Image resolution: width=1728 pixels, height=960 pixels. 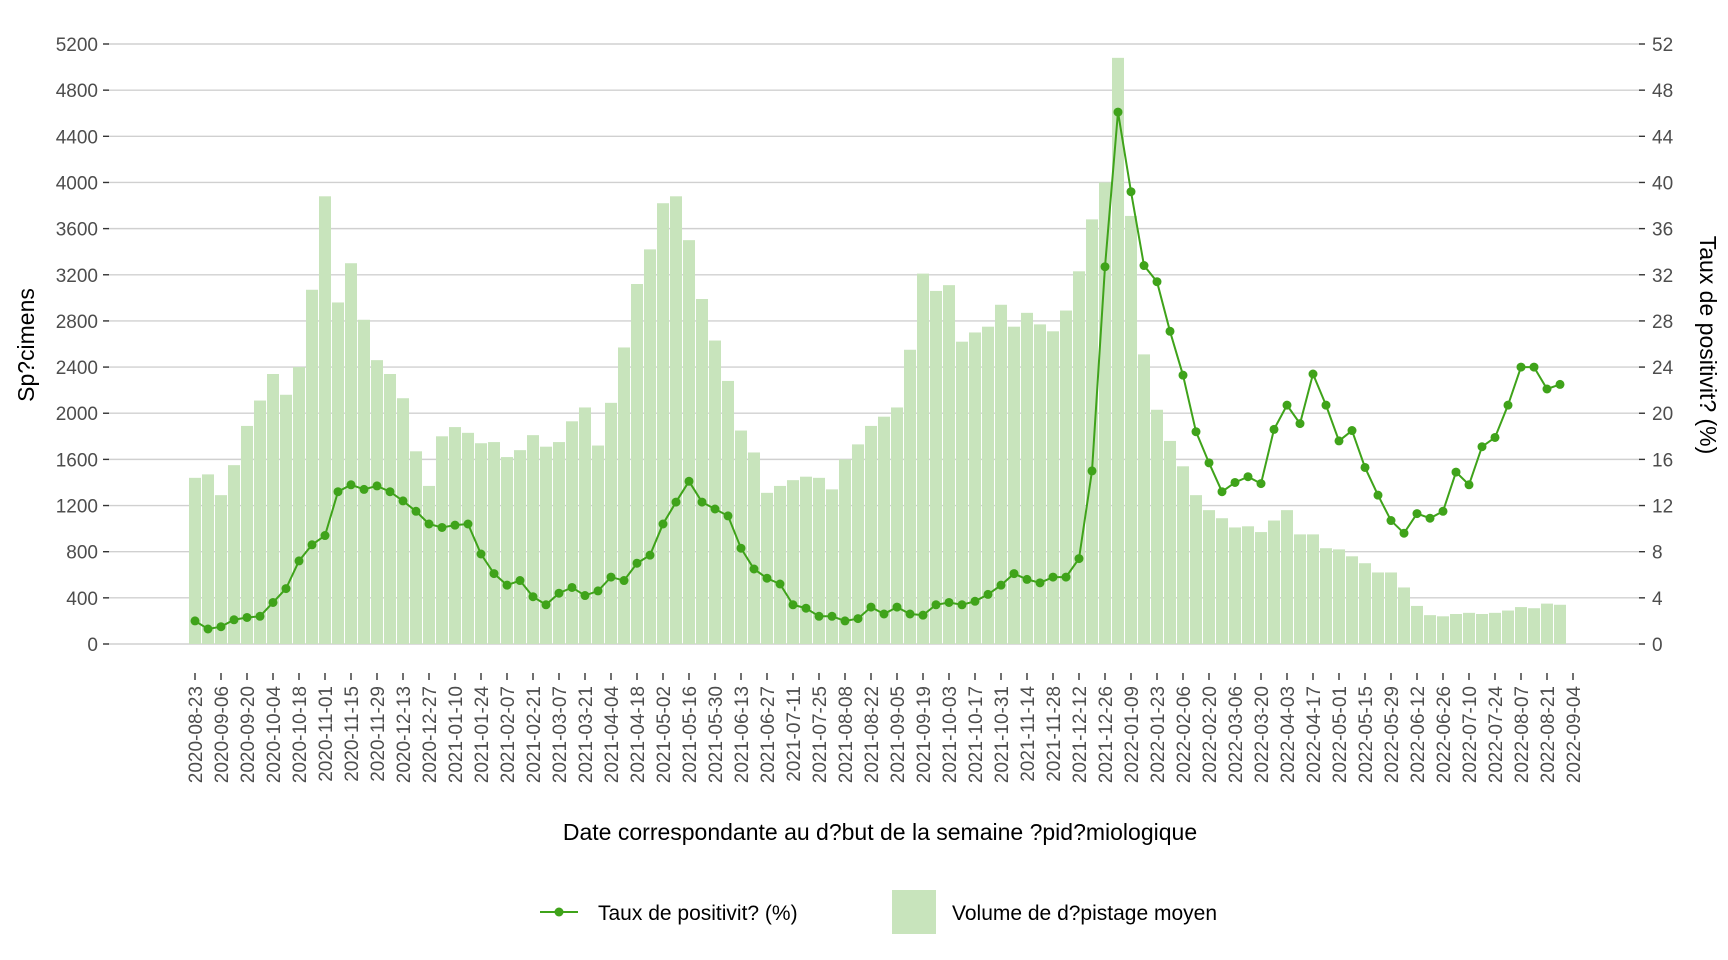 What do you see at coordinates (1210, 734) in the screenshot?
I see `x-tick-label: 2022-02-20` at bounding box center [1210, 734].